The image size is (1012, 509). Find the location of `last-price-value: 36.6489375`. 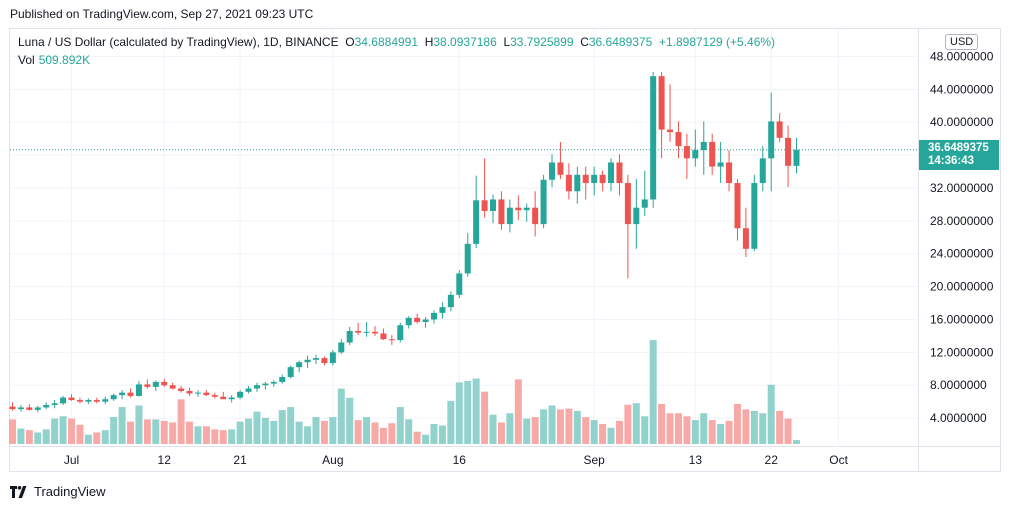

last-price-value: 36.6489375 is located at coordinates (958, 148).